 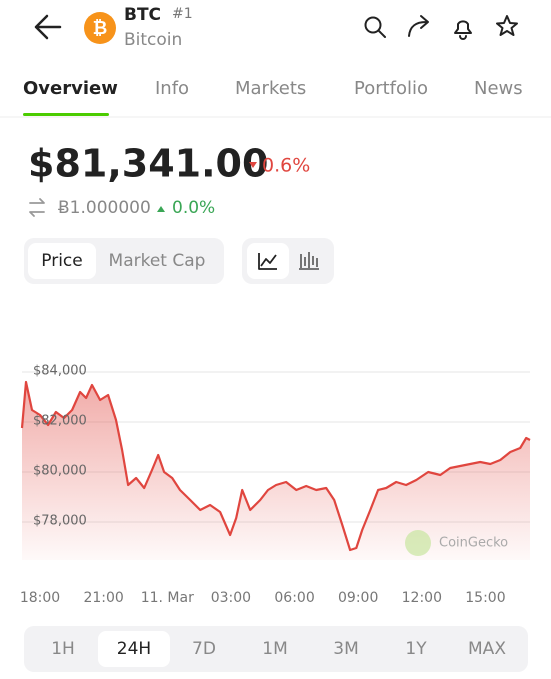 I want to click on range-option: 1Y, so click(x=416, y=649).